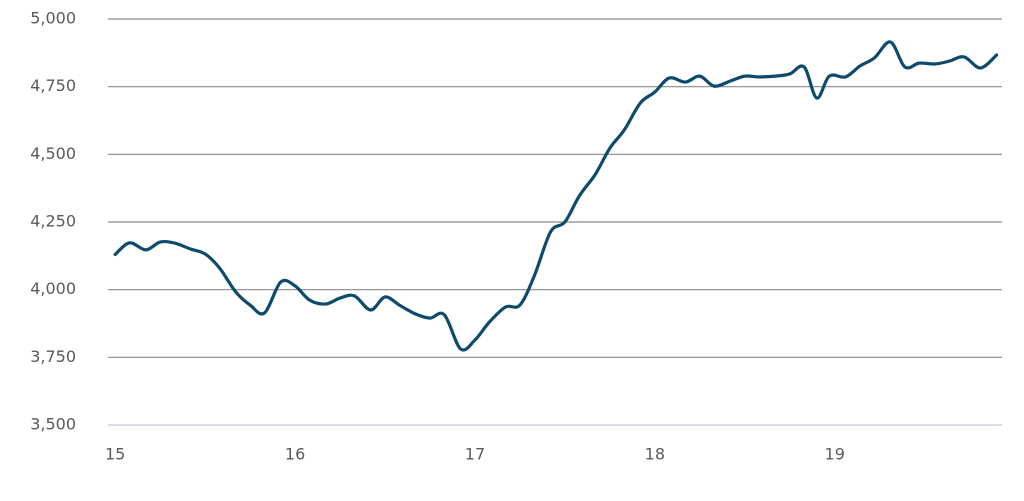  What do you see at coordinates (53, 288) in the screenshot?
I see `y-tick-label: 4,000` at bounding box center [53, 288].